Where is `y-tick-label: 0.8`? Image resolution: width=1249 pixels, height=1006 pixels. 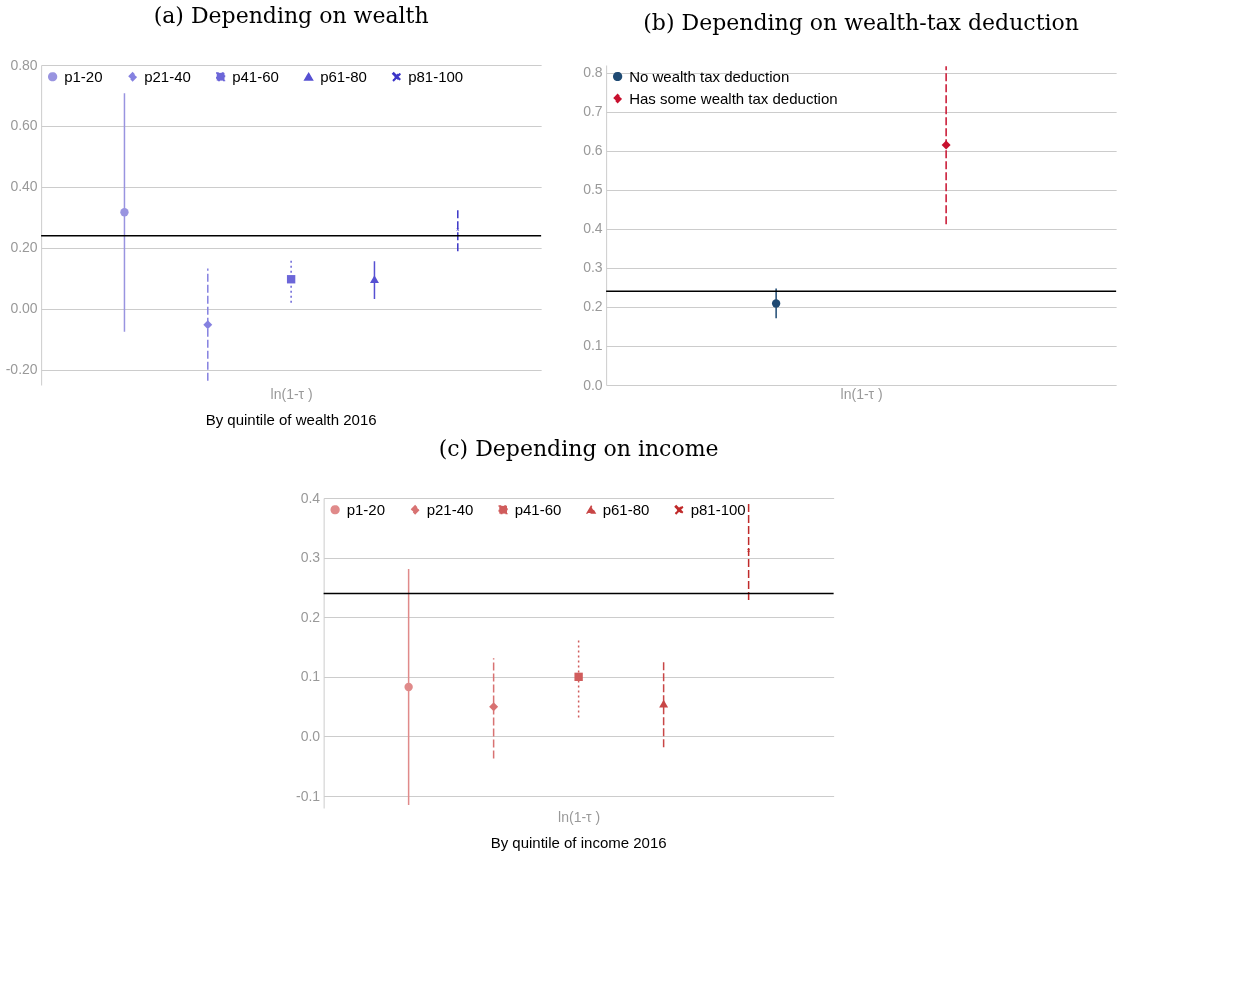 y-tick-label: 0.8 is located at coordinates (593, 72).